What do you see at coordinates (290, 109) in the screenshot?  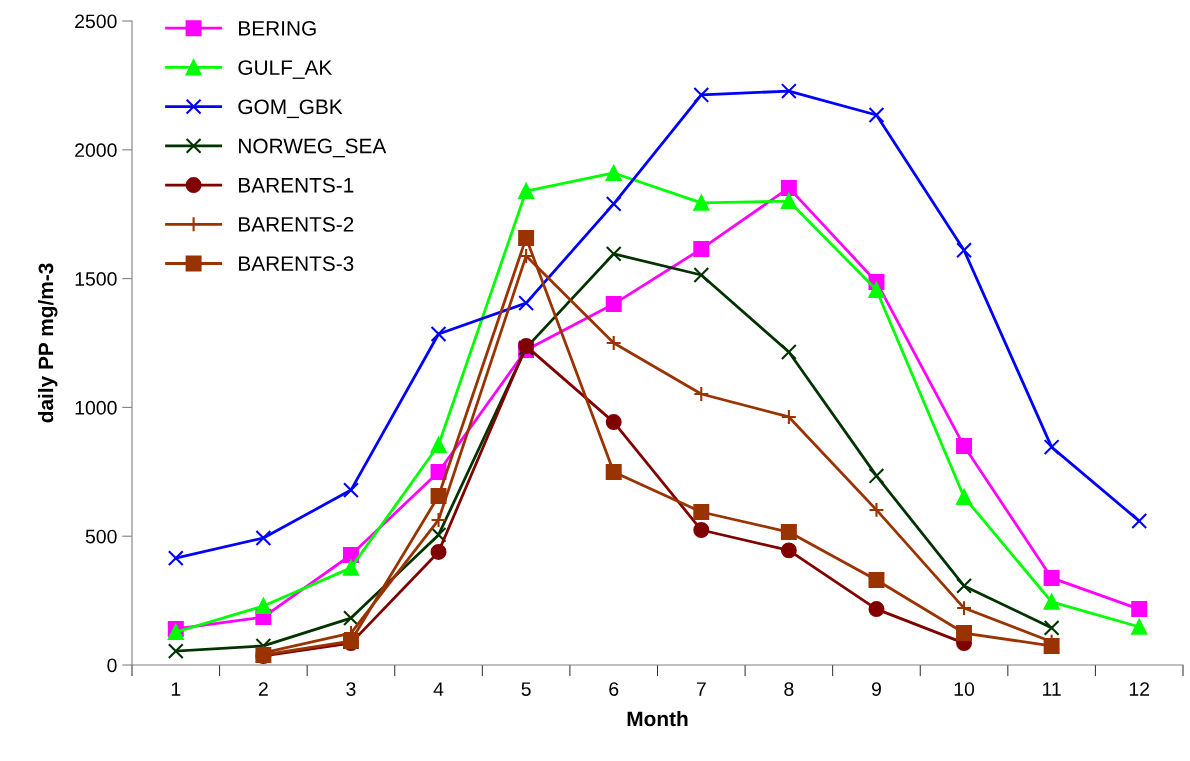 I see `legend-label: GOM_GBK` at bounding box center [290, 109].